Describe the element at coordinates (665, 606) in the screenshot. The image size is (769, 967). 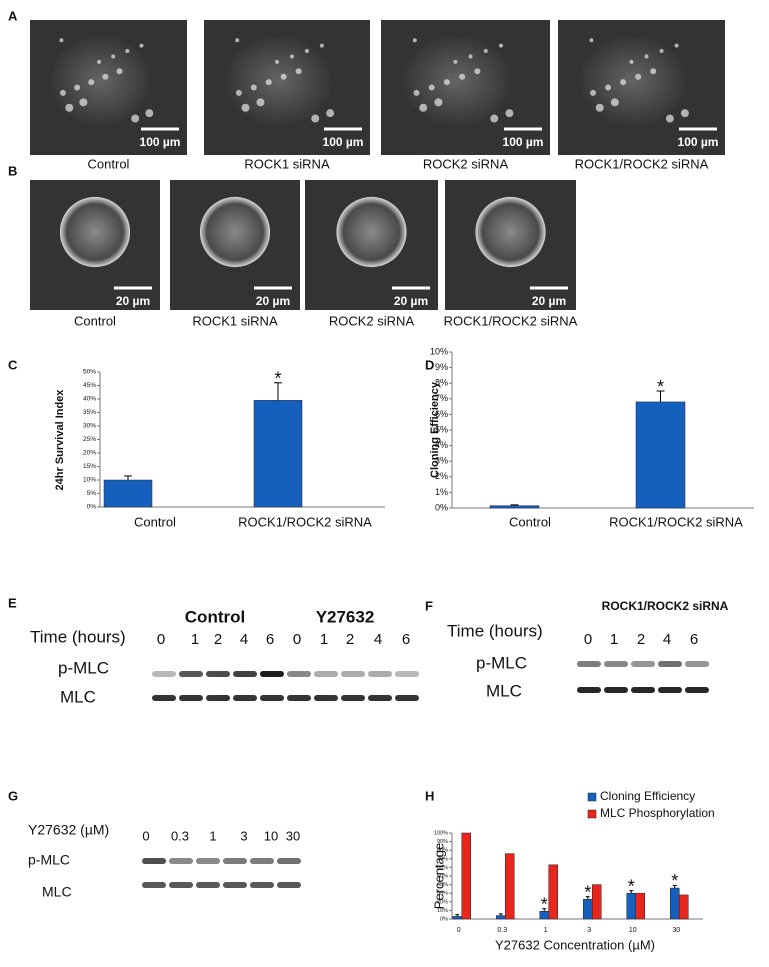
I see `blot-title: ROCK1/ROCK2 siRNA` at that location.